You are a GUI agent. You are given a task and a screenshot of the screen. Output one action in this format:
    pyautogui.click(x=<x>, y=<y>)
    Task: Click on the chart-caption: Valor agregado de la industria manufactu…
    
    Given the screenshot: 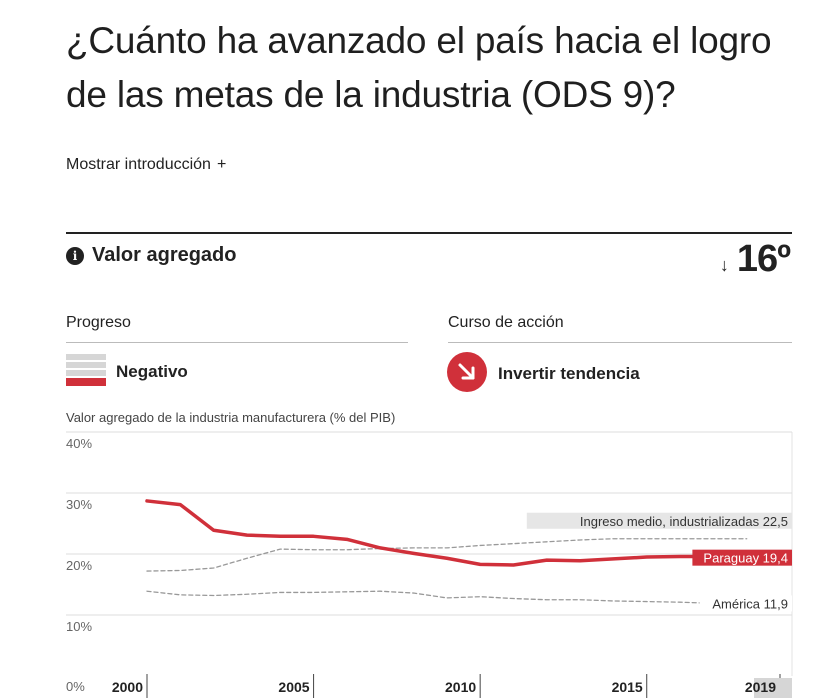 What is the action you would take?
    pyautogui.click(x=231, y=417)
    